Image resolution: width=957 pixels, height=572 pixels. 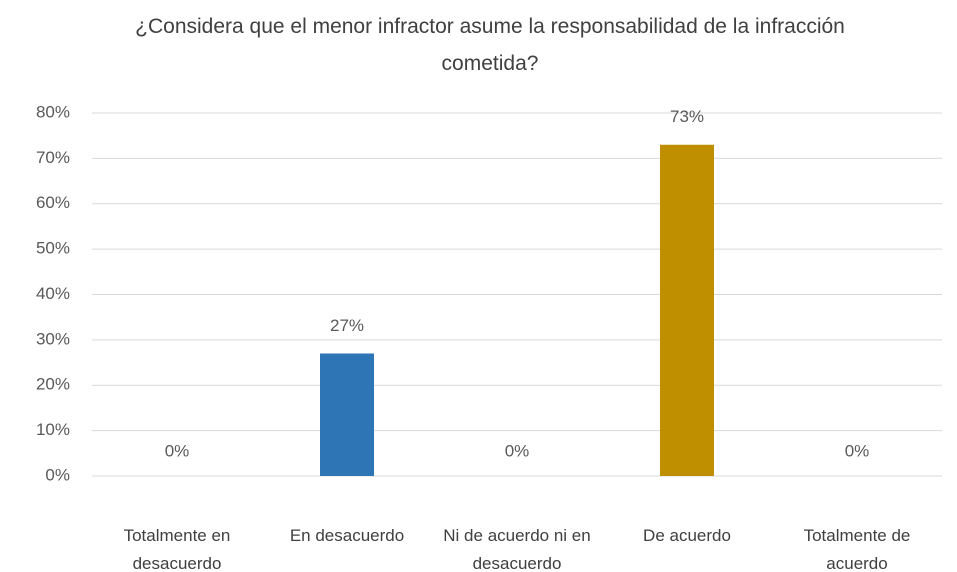 I want to click on y-tick-label: 30%, so click(x=53, y=338).